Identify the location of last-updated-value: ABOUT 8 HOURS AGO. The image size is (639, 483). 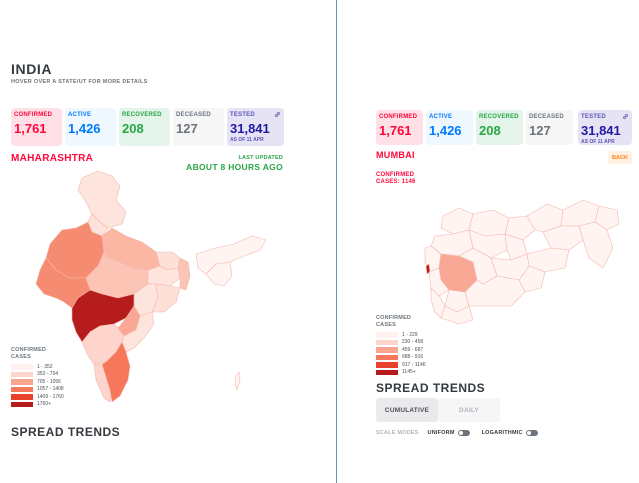
(234, 167).